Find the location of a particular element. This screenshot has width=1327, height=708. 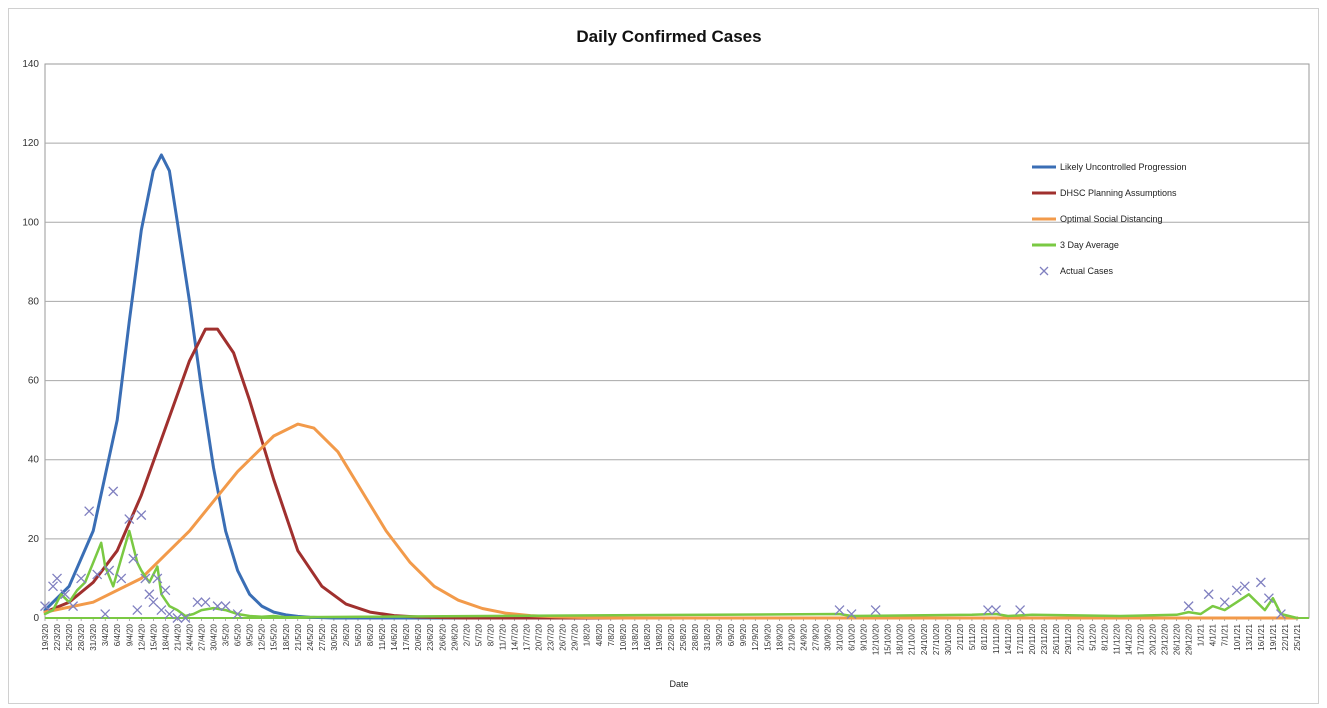

x-tick-label: 5/6/20 is located at coordinates (358, 634).